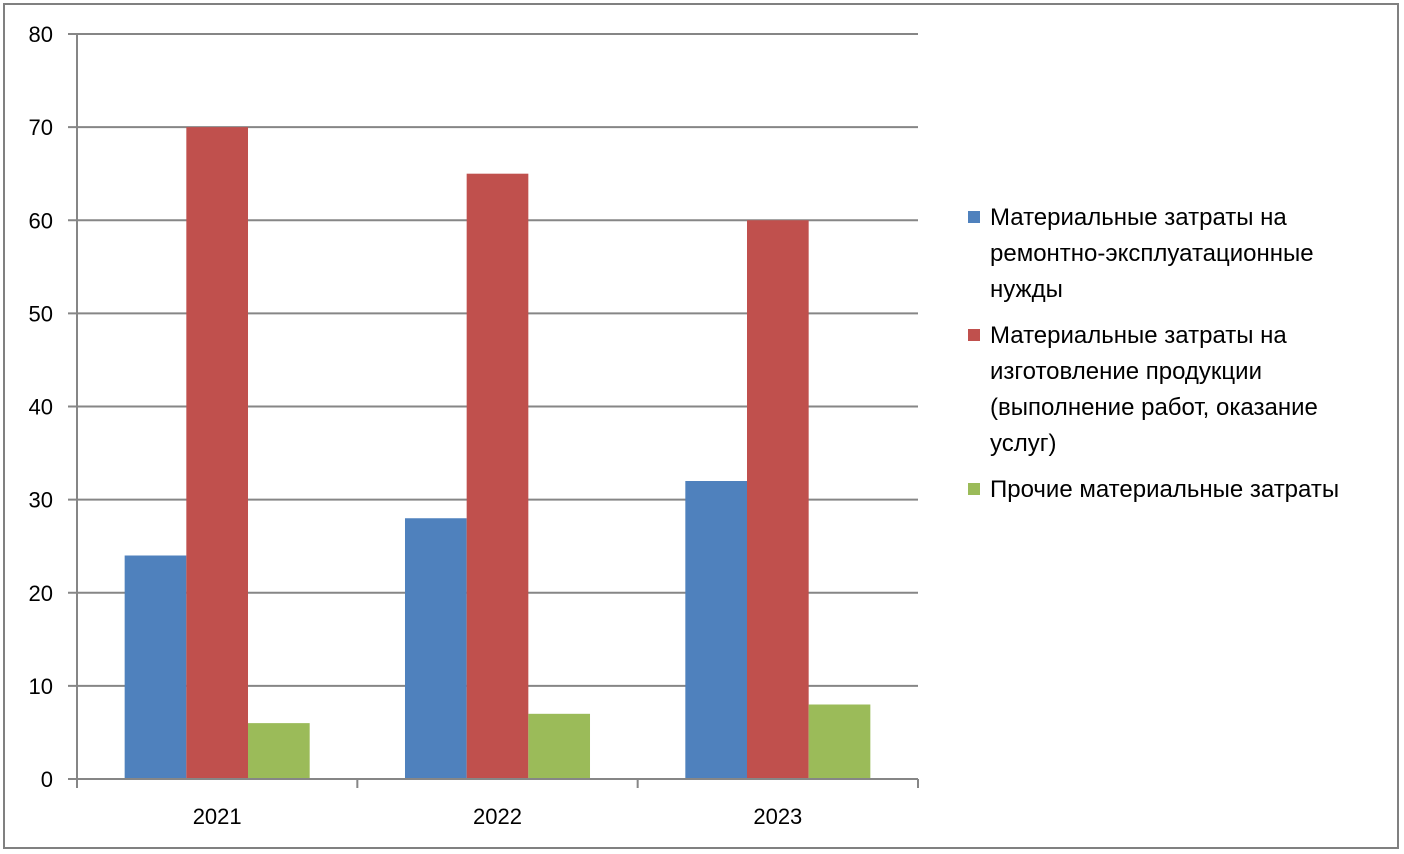  What do you see at coordinates (47, 779) in the screenshot?
I see `y-tick-label: 0` at bounding box center [47, 779].